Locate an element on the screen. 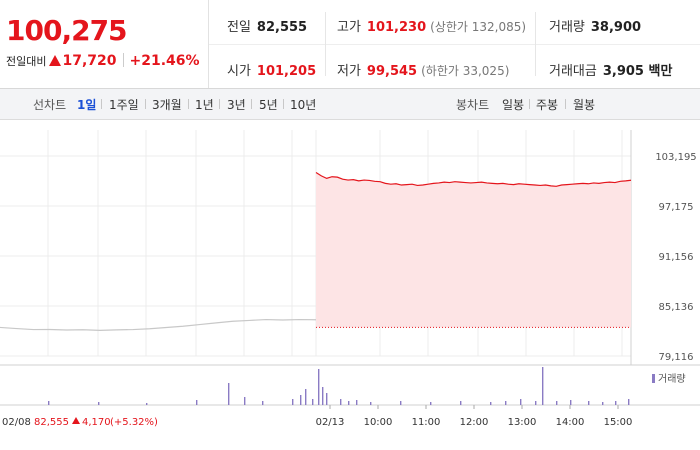 This screenshot has width=700, height=450. period-toolbar: 선차트 1일 1주일 3개월 1년 3년 5년 10년 봉차트 일봉 주봉 월봉 is located at coordinates (350, 104).